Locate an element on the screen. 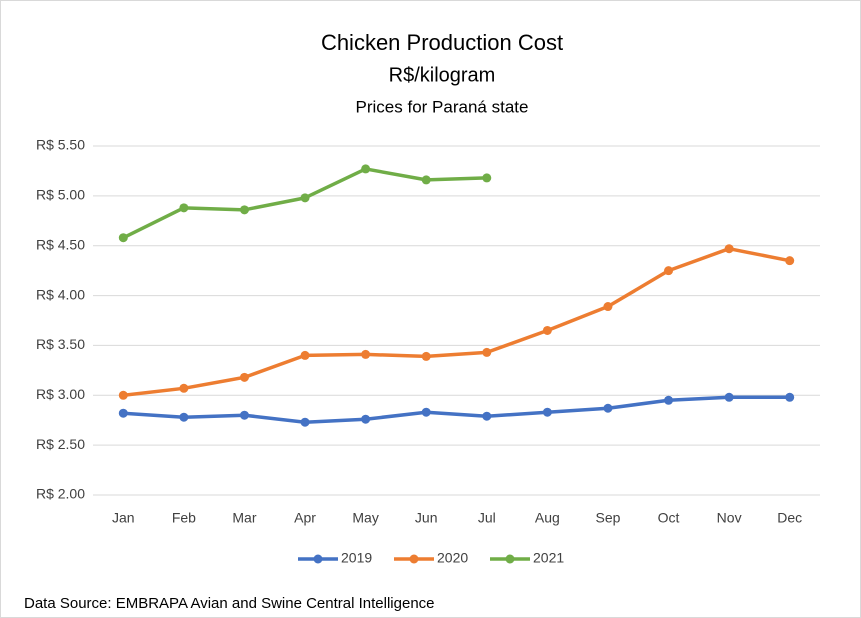 Image resolution: width=861 pixels, height=618 pixels. chart-subtitle: Prices for Paraná state is located at coordinates (442, 106).